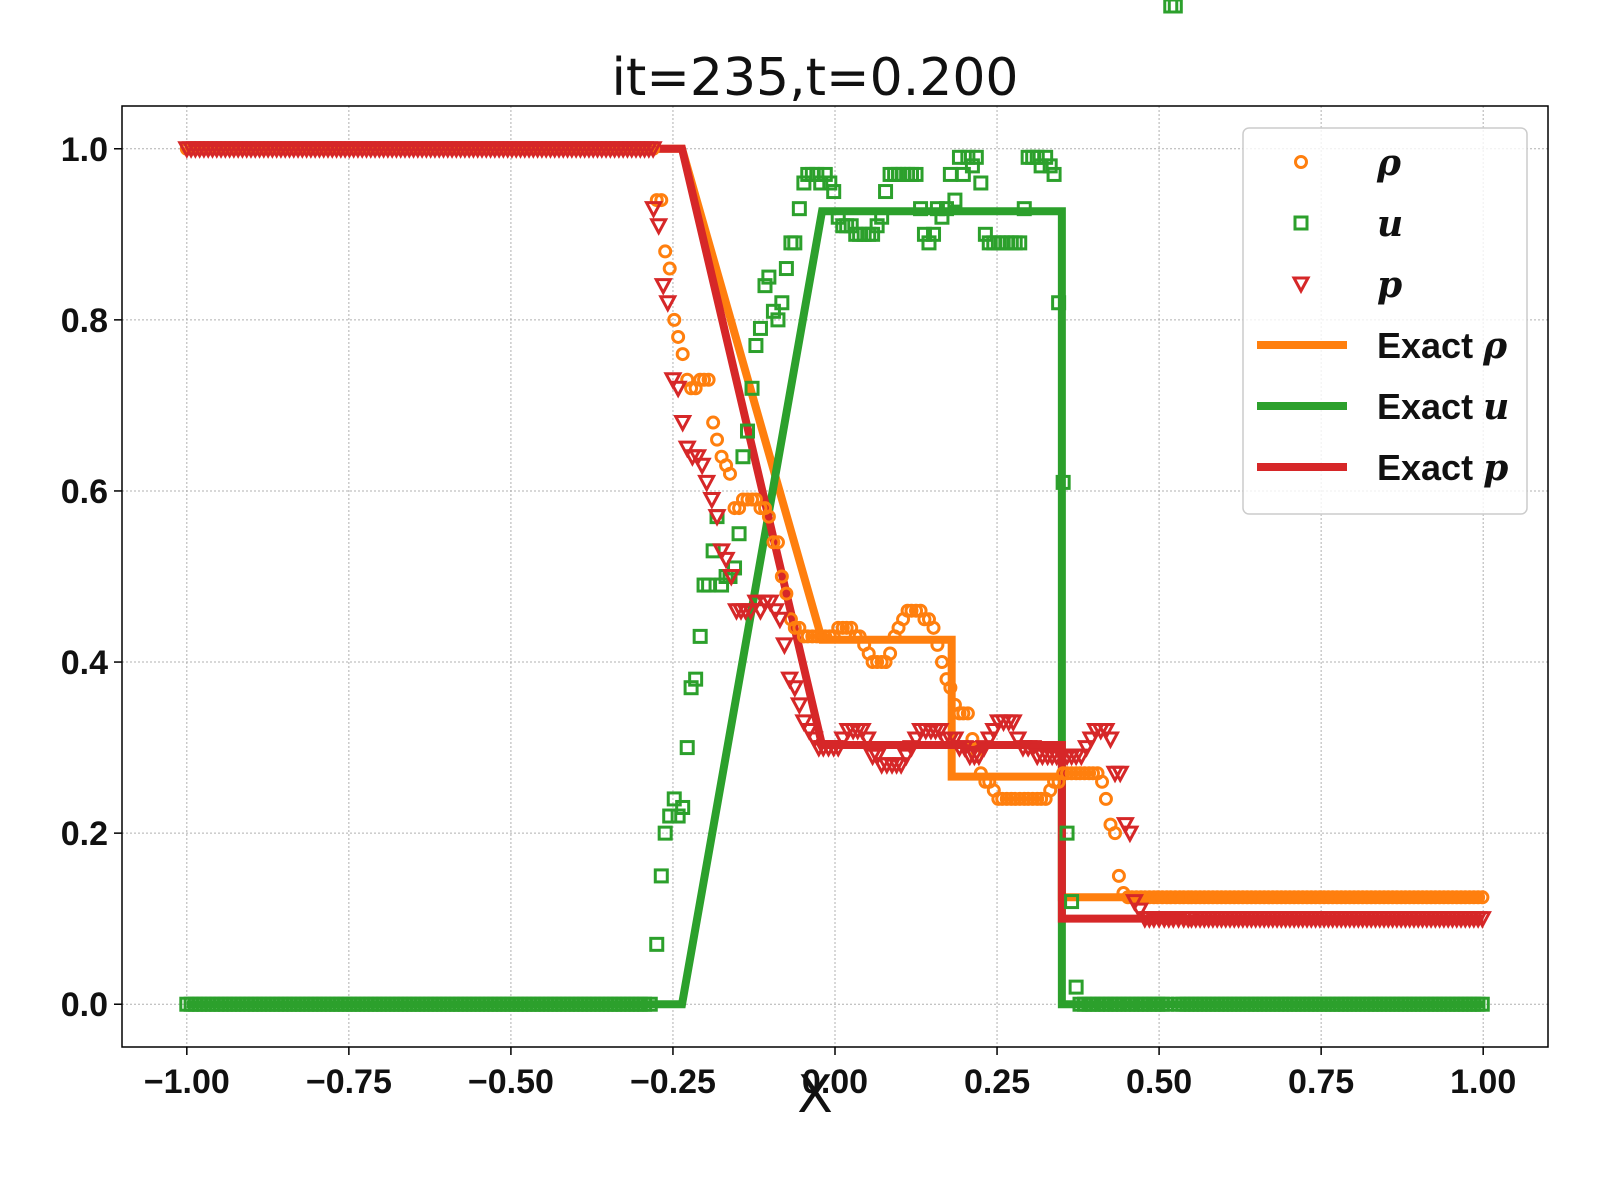 The image size is (1600, 1200). Describe the element at coordinates (84, 663) in the screenshot. I see `y-tick-label: 0.4` at that location.